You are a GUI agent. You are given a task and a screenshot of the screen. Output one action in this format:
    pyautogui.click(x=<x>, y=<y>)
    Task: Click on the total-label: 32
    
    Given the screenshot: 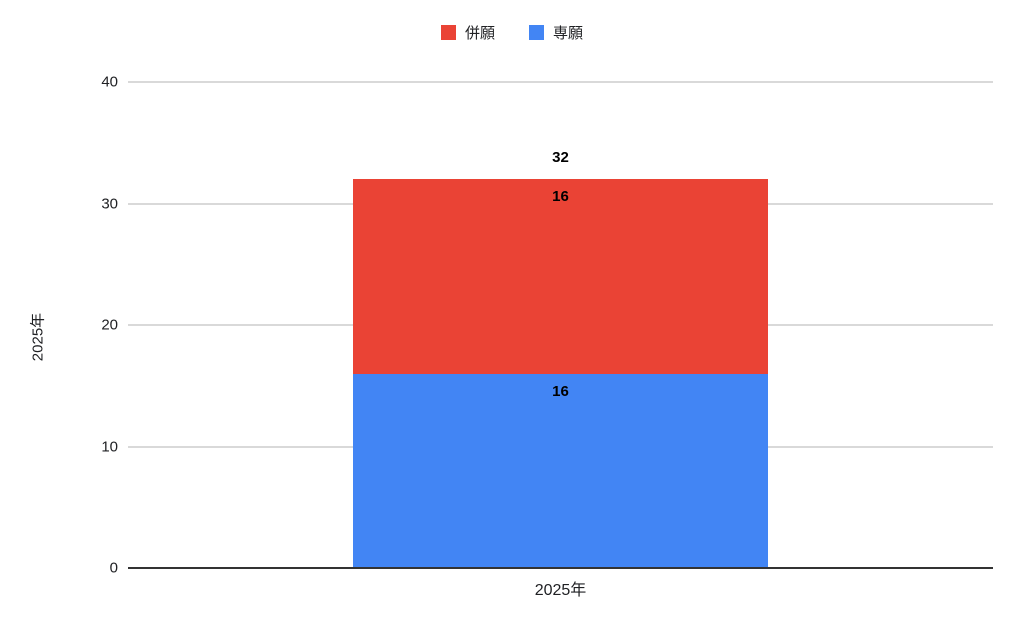 What is the action you would take?
    pyautogui.click(x=560, y=158)
    